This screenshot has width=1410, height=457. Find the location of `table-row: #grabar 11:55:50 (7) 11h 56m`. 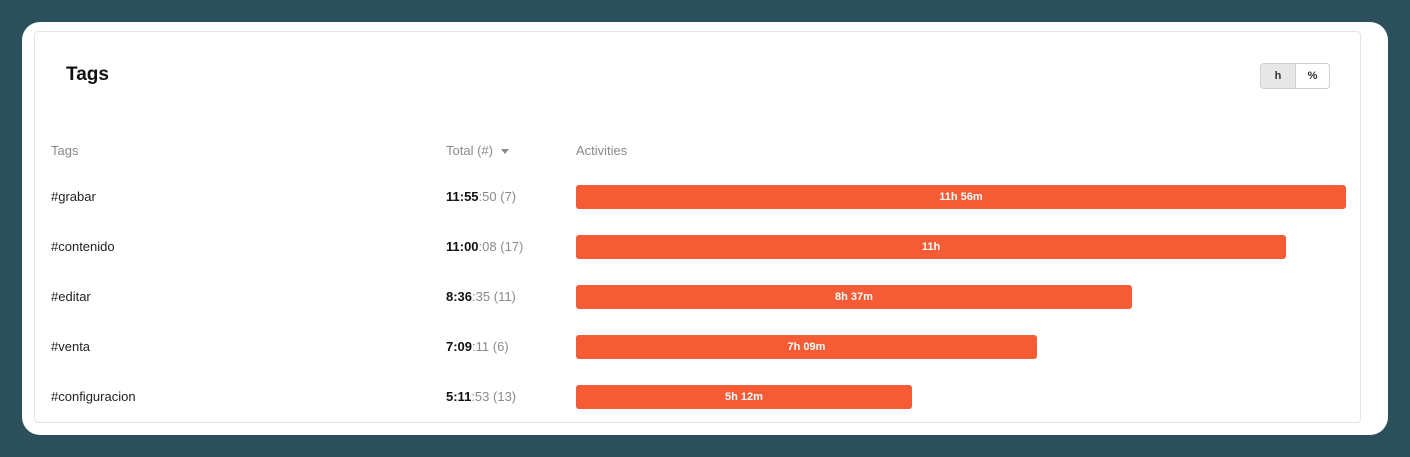

table-row: #grabar 11:55:50 (7) 11h 56m is located at coordinates (697, 197).